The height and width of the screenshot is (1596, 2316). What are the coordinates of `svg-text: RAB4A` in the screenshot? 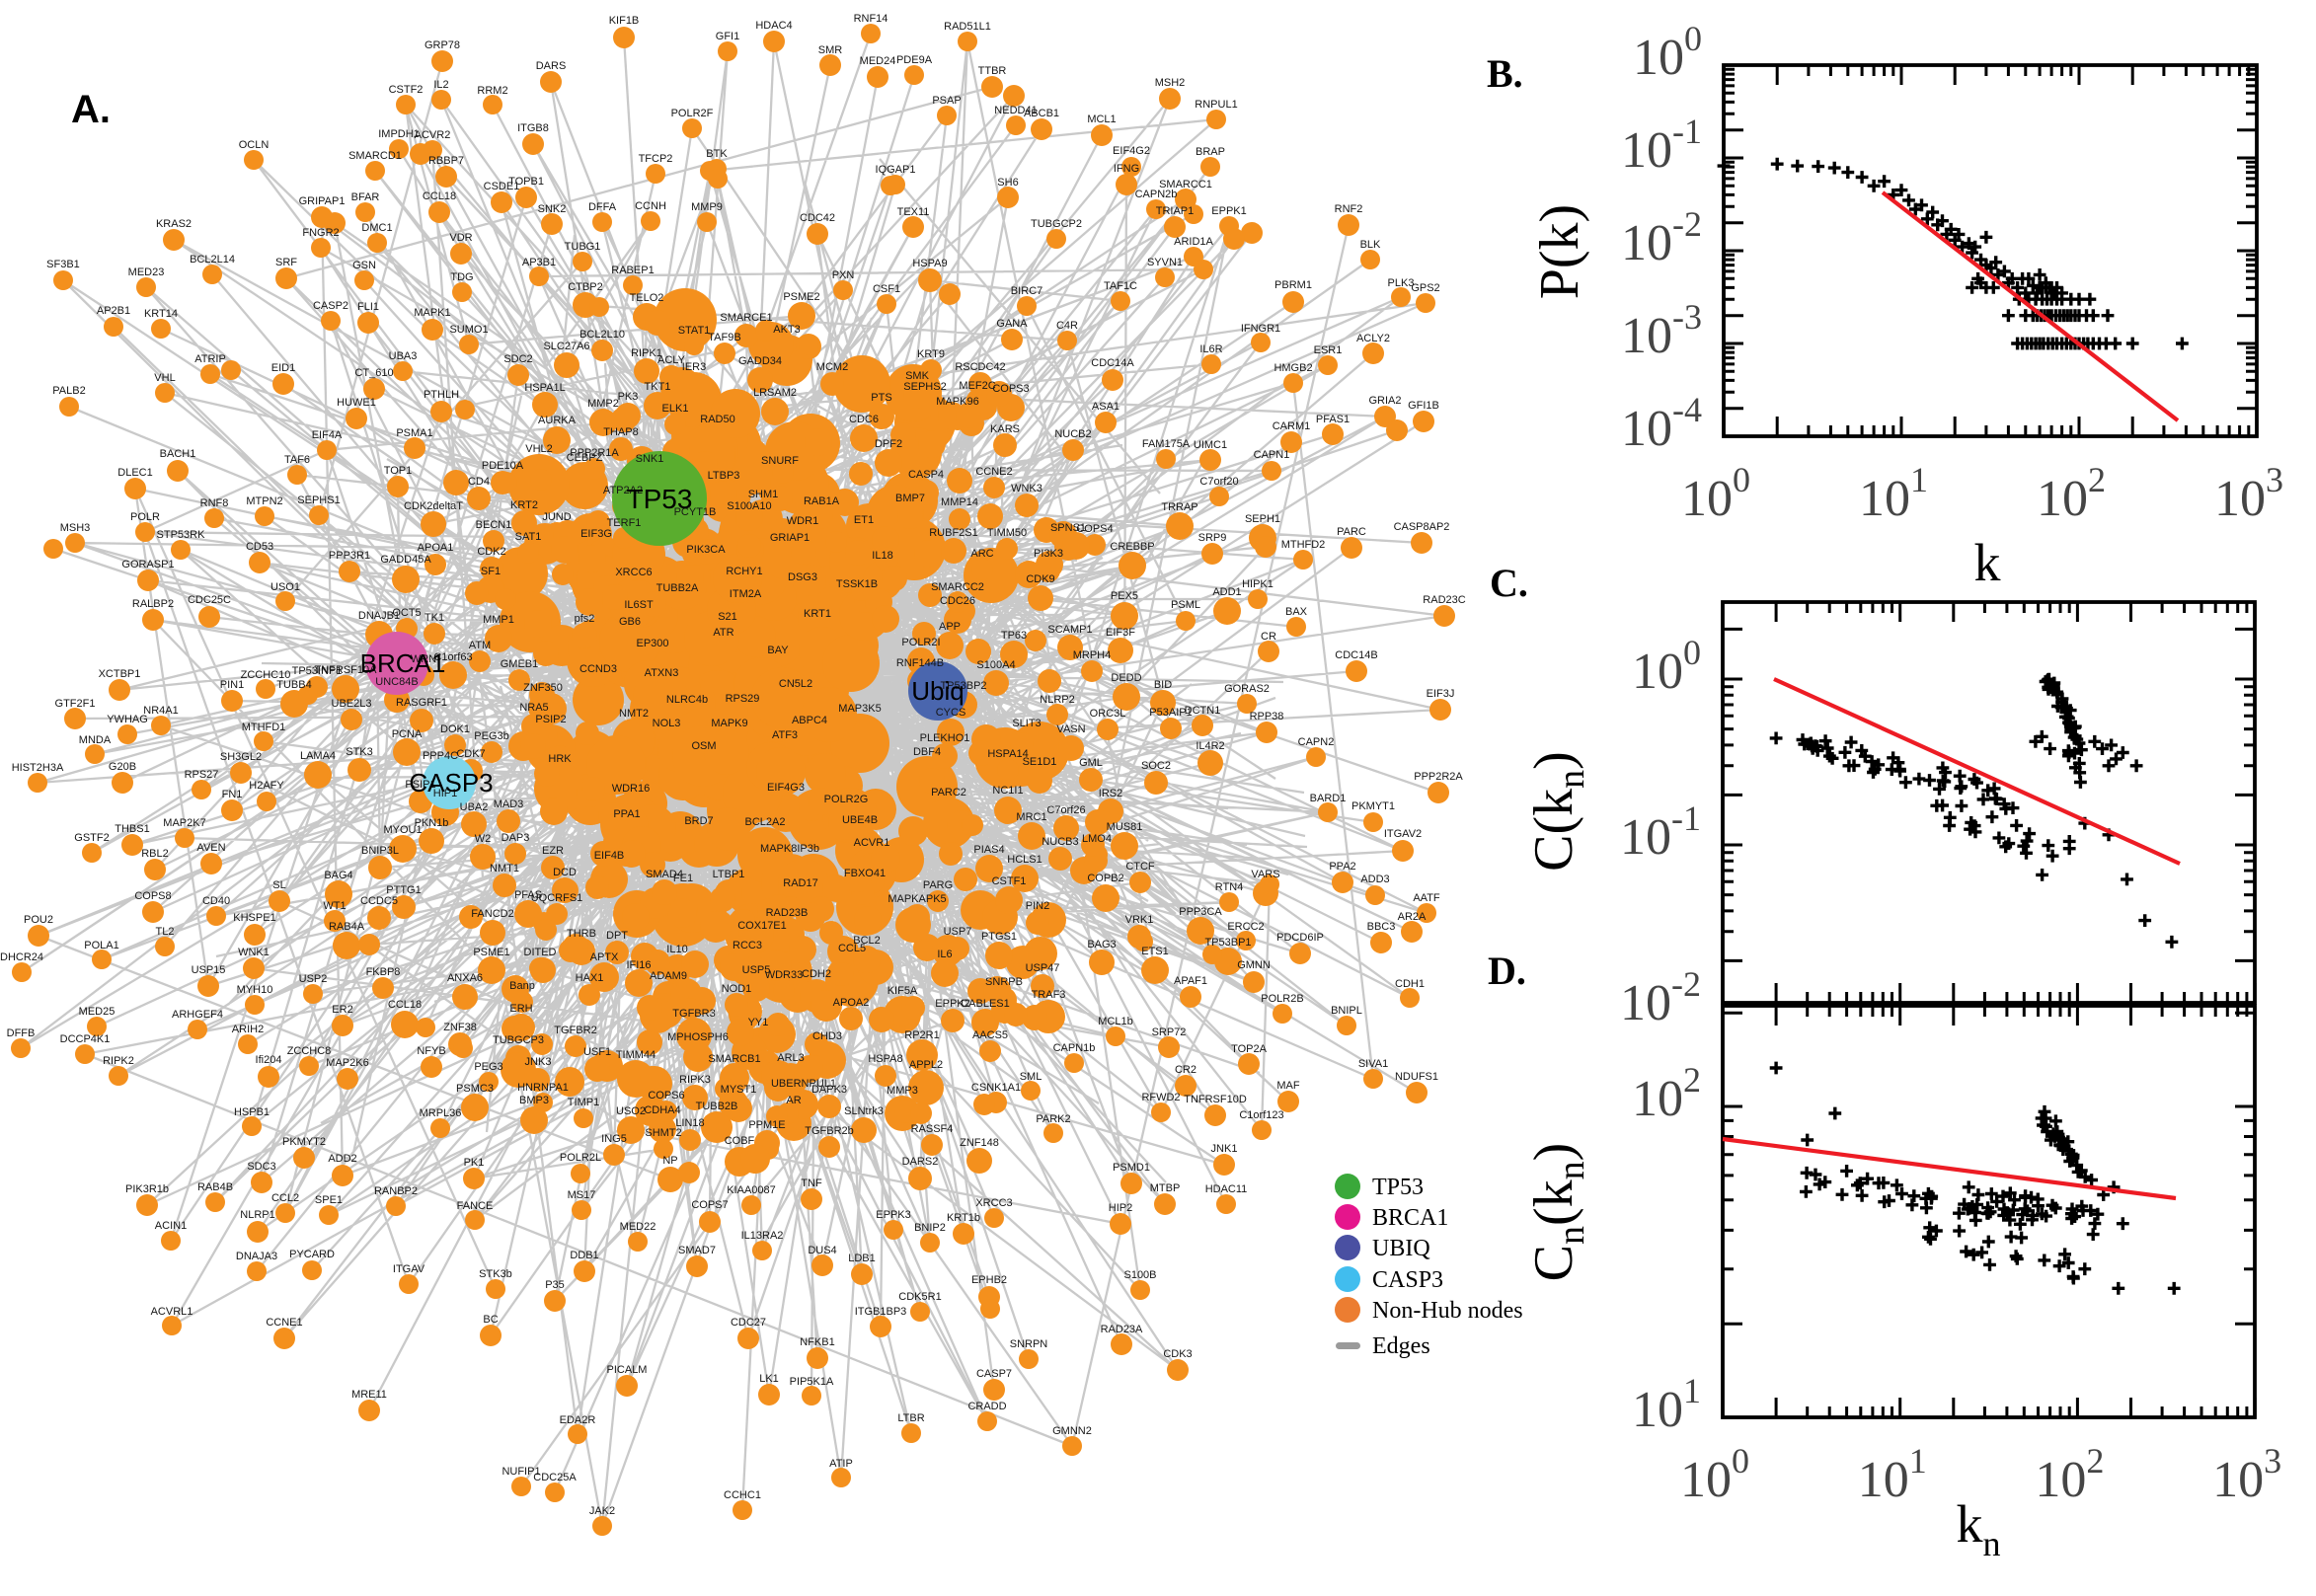 It's located at (347, 927).